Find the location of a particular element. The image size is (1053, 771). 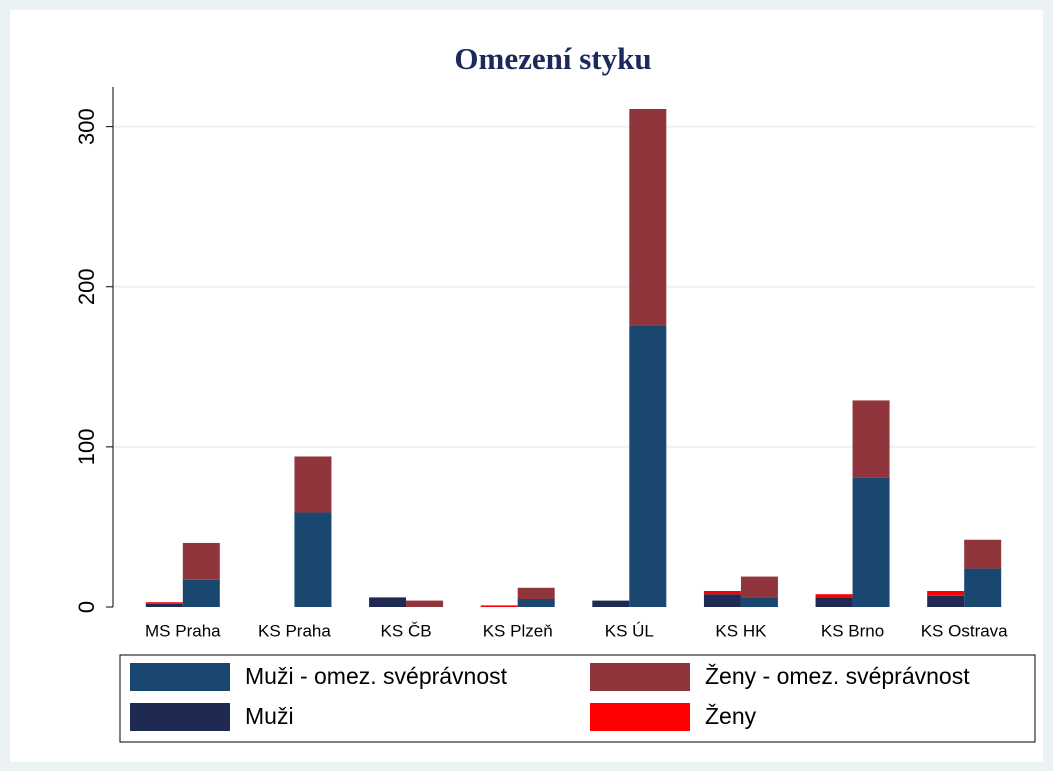

x-tick-label: KS Brno is located at coordinates (852, 630).